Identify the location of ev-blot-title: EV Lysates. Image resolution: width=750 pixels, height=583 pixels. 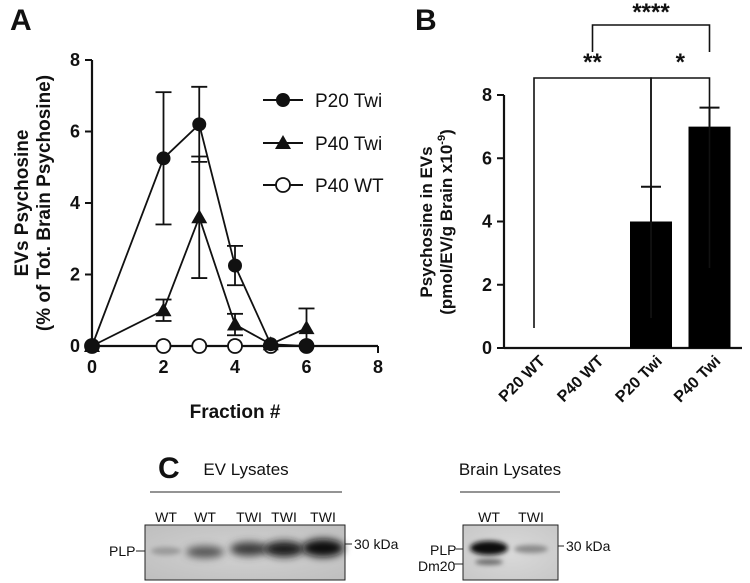
(245, 469).